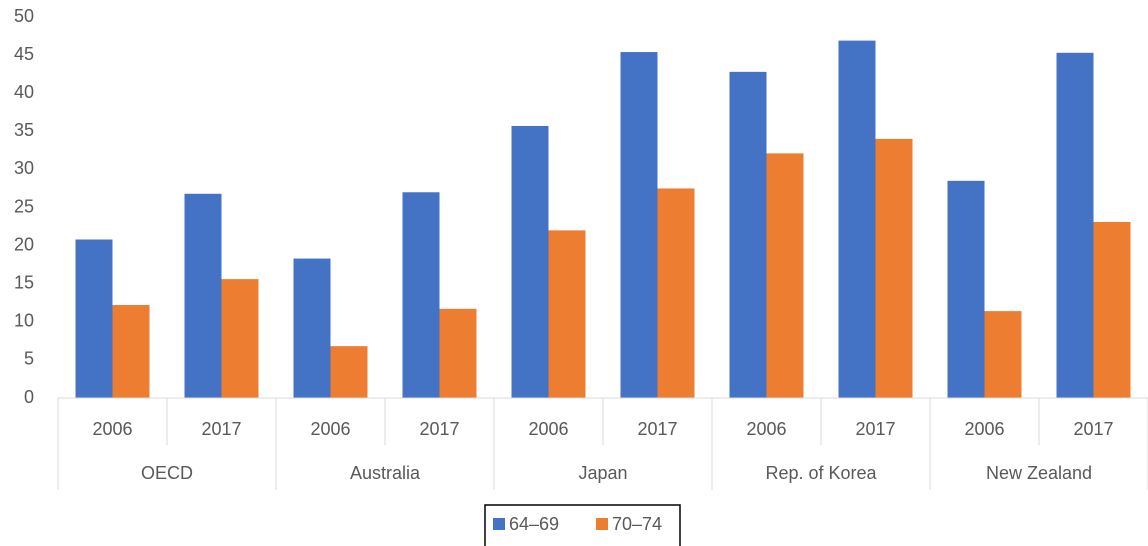  Describe the element at coordinates (1039, 473) in the screenshot. I see `group-label: New Zealand` at that location.